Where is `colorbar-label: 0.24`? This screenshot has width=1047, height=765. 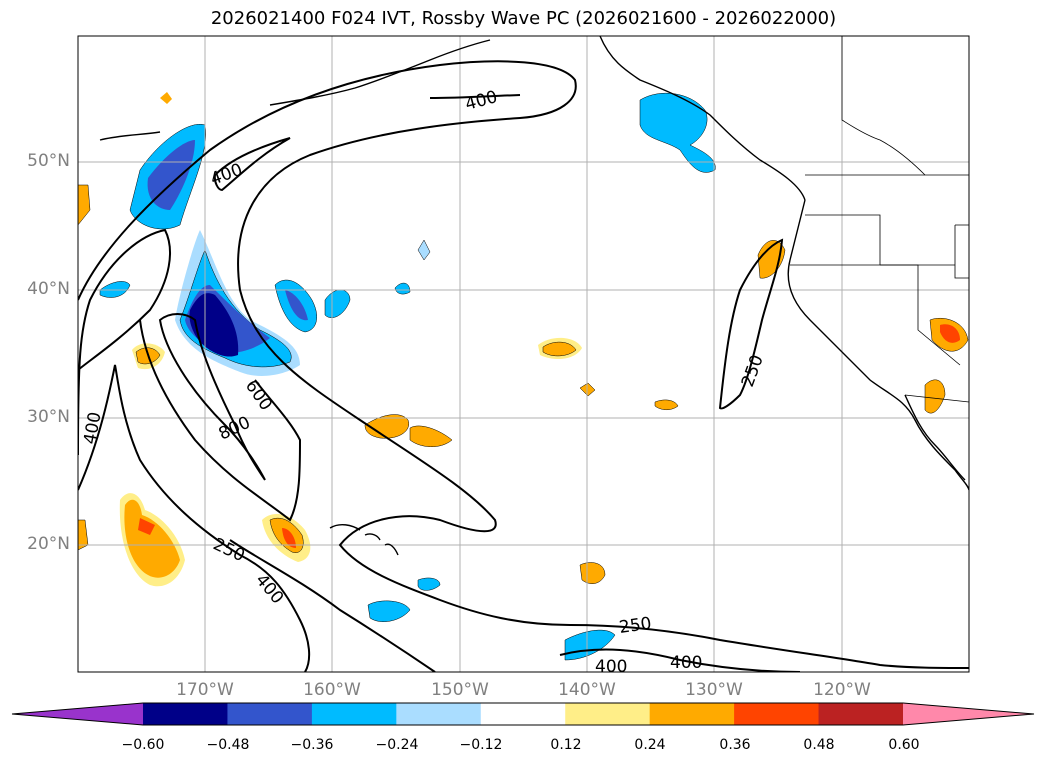
colorbar-label: 0.24 is located at coordinates (650, 745).